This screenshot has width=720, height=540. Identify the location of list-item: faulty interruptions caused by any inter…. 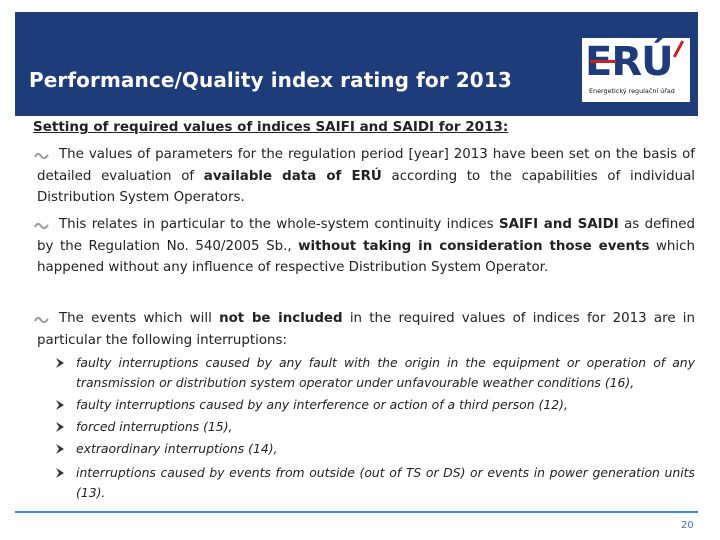
(375, 405).